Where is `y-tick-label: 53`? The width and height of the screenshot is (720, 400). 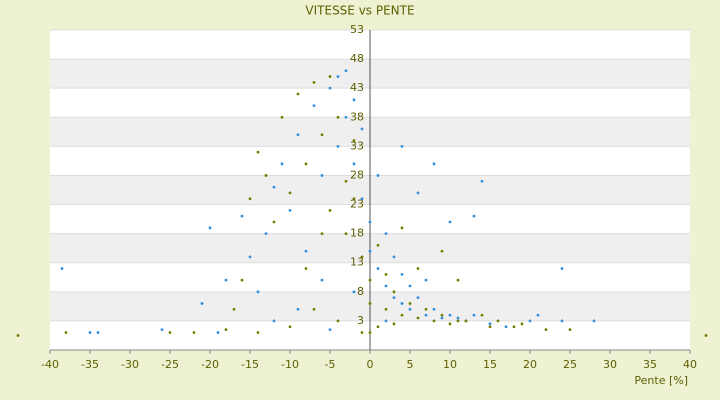
y-tick-label: 53 is located at coordinates (357, 29).